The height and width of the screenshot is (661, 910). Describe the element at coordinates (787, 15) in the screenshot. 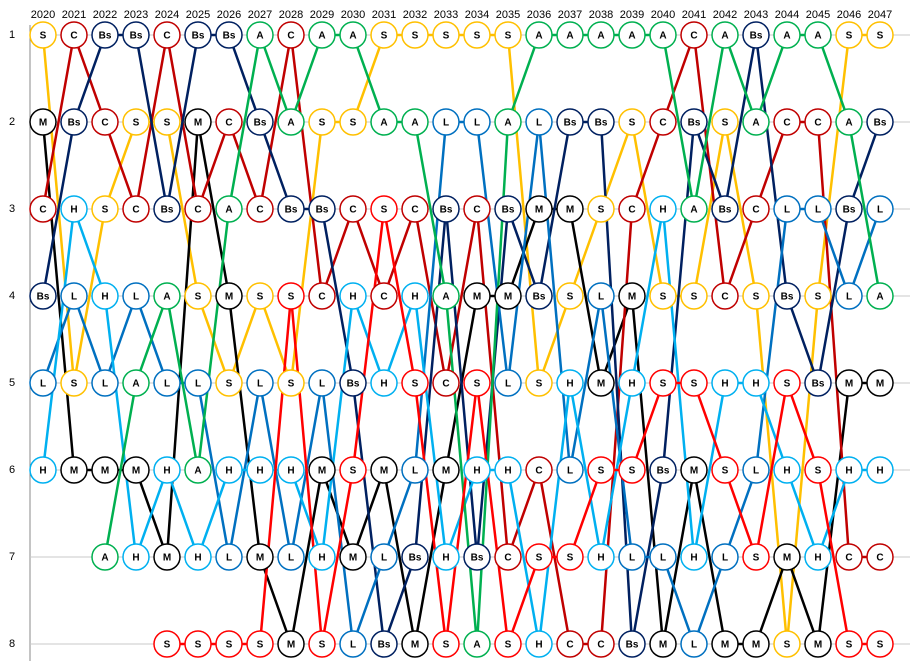

I see `x-tick-label: 2044` at that location.